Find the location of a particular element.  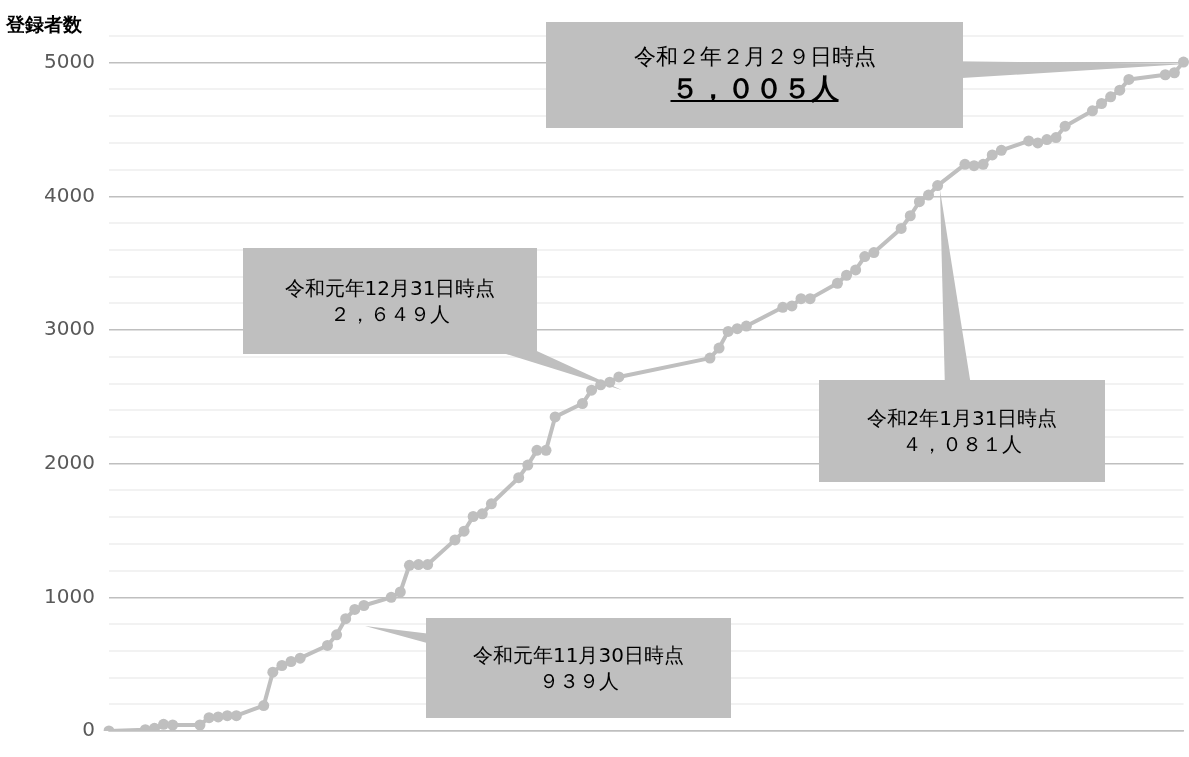

annotation: 令和２年２月２９日時点 is located at coordinates (754, 56).